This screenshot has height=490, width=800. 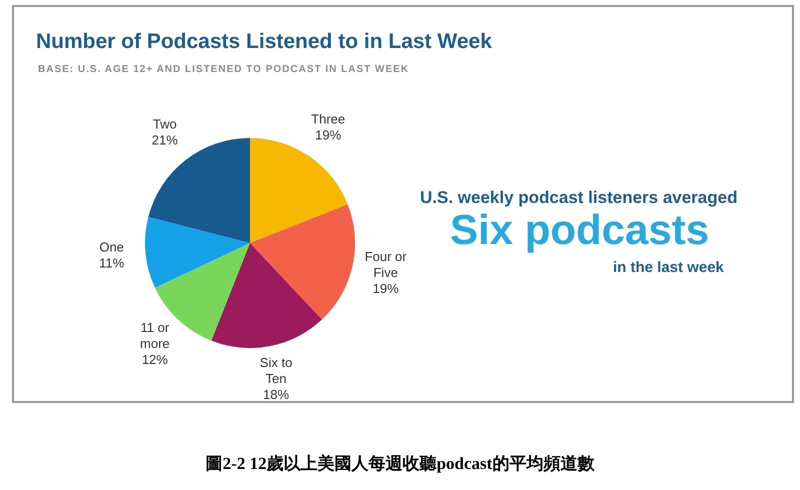 I want to click on slice-label: One, so click(x=111, y=247).